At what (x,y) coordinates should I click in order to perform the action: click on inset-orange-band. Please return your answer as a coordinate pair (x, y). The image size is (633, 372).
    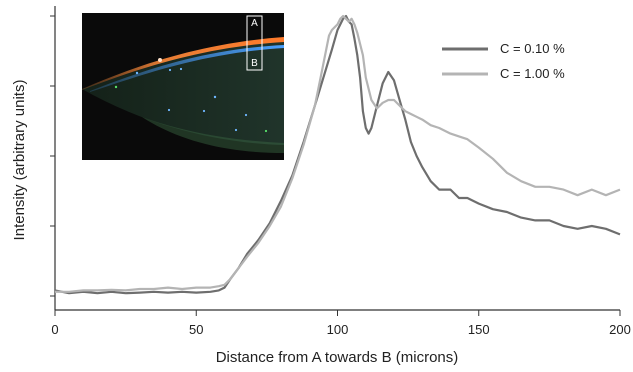
    Looking at the image, I should click on (183, 63).